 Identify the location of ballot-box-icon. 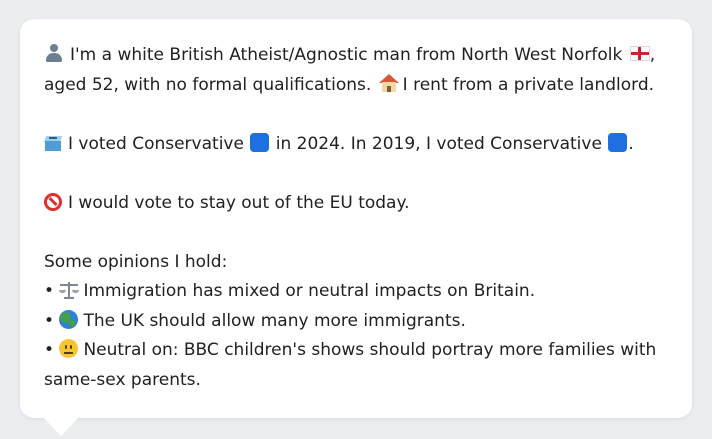
(53, 143).